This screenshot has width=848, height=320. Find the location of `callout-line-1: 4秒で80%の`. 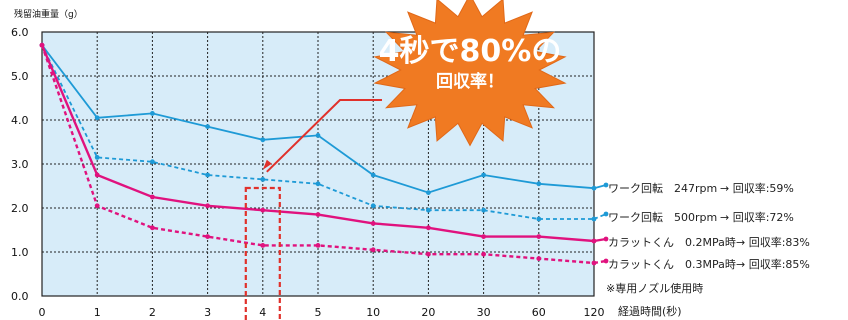

callout-line-1: 4秒で80%の is located at coordinates (470, 51).